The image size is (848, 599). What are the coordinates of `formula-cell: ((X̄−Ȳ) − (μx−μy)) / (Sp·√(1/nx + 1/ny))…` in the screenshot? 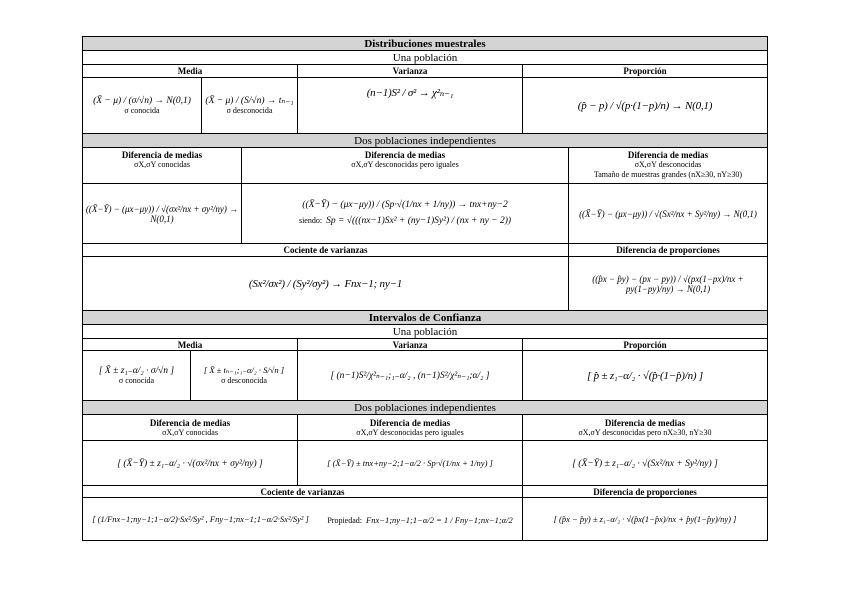 It's located at (405, 213).